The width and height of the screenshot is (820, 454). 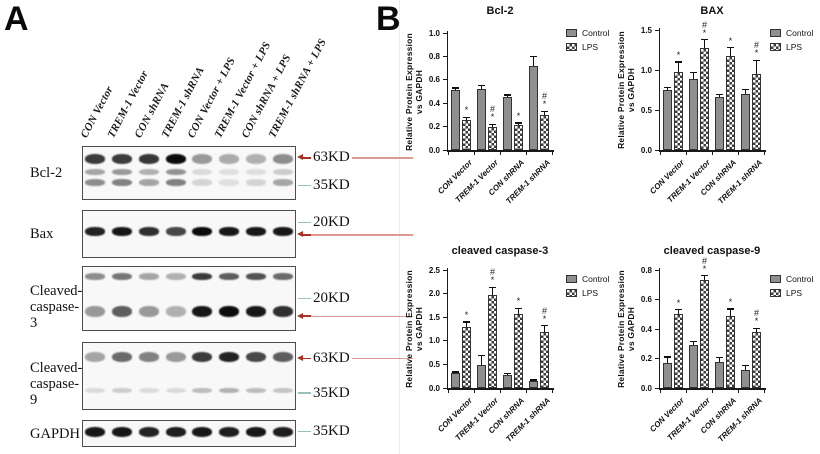 What do you see at coordinates (646, 270) in the screenshot?
I see `y-tick-label: 0.8` at bounding box center [646, 270].